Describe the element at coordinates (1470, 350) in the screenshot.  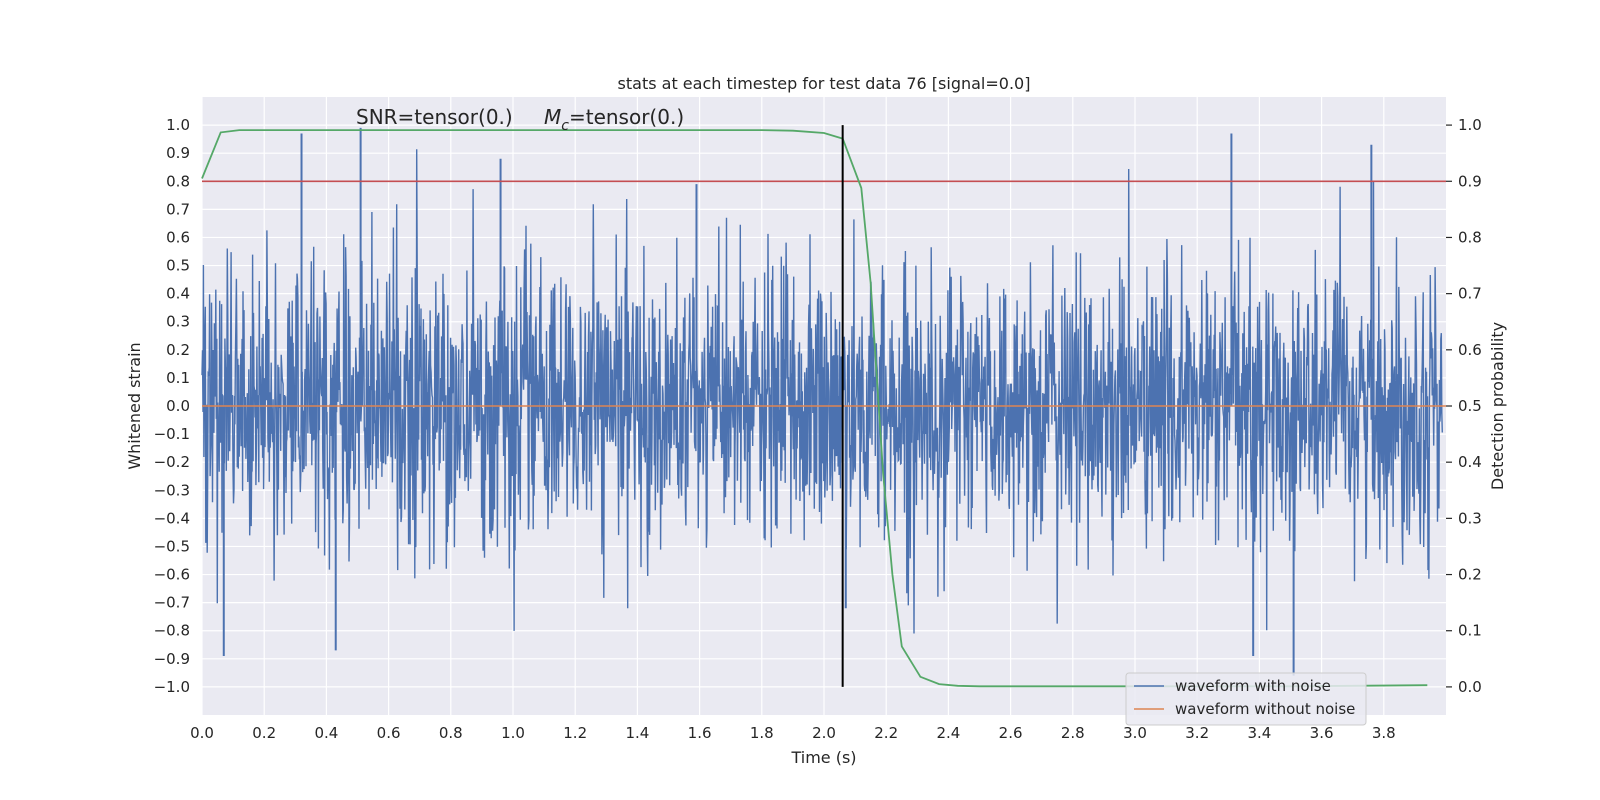
I see `y2-tick-label: 0.6` at that location.